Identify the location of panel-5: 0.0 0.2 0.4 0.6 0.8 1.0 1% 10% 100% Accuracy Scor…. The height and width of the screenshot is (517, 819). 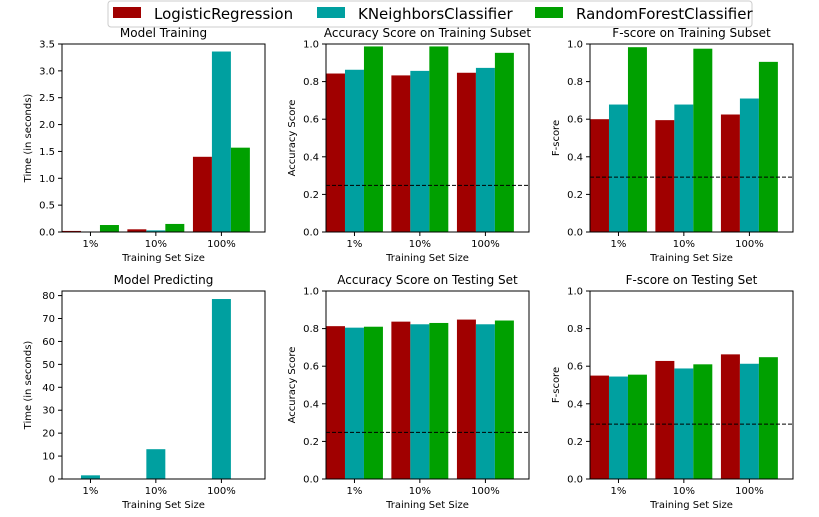
(408, 392).